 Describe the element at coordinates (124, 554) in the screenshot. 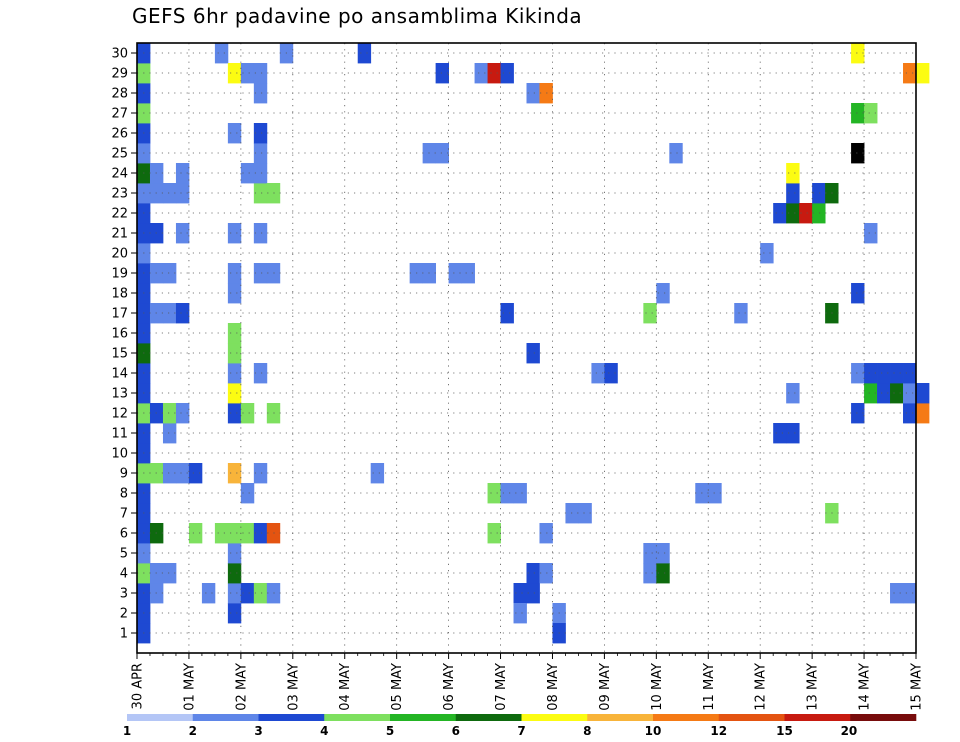

I see `y-tick-label: 5` at that location.